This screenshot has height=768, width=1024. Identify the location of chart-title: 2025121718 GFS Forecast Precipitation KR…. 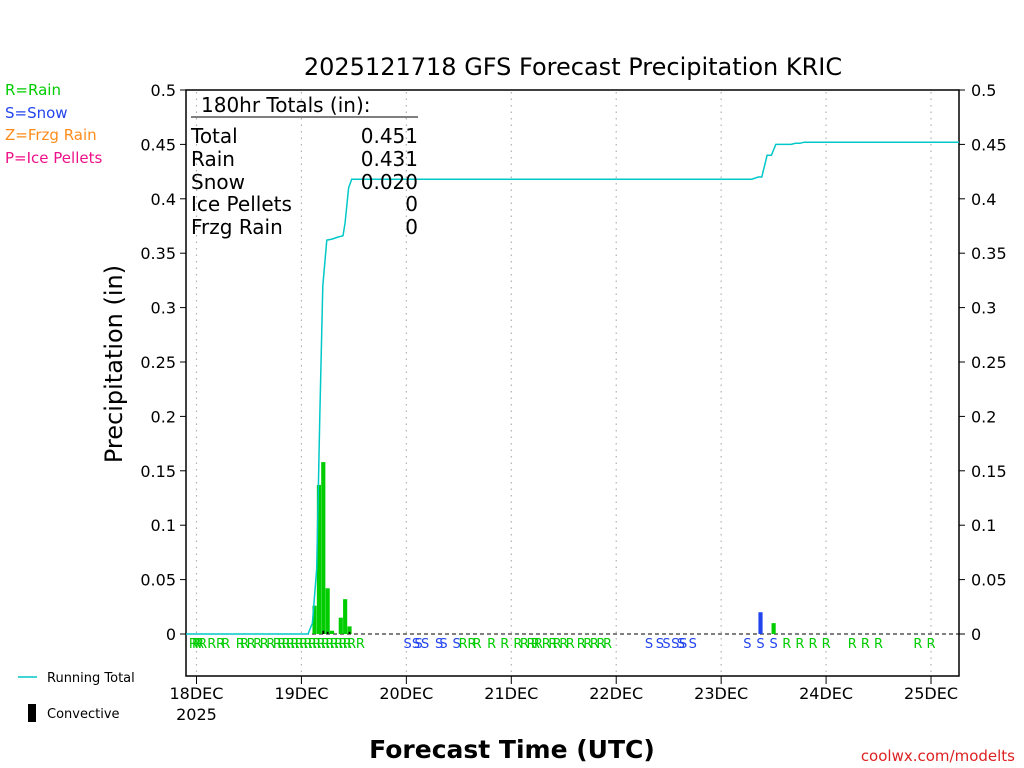
(573, 67).